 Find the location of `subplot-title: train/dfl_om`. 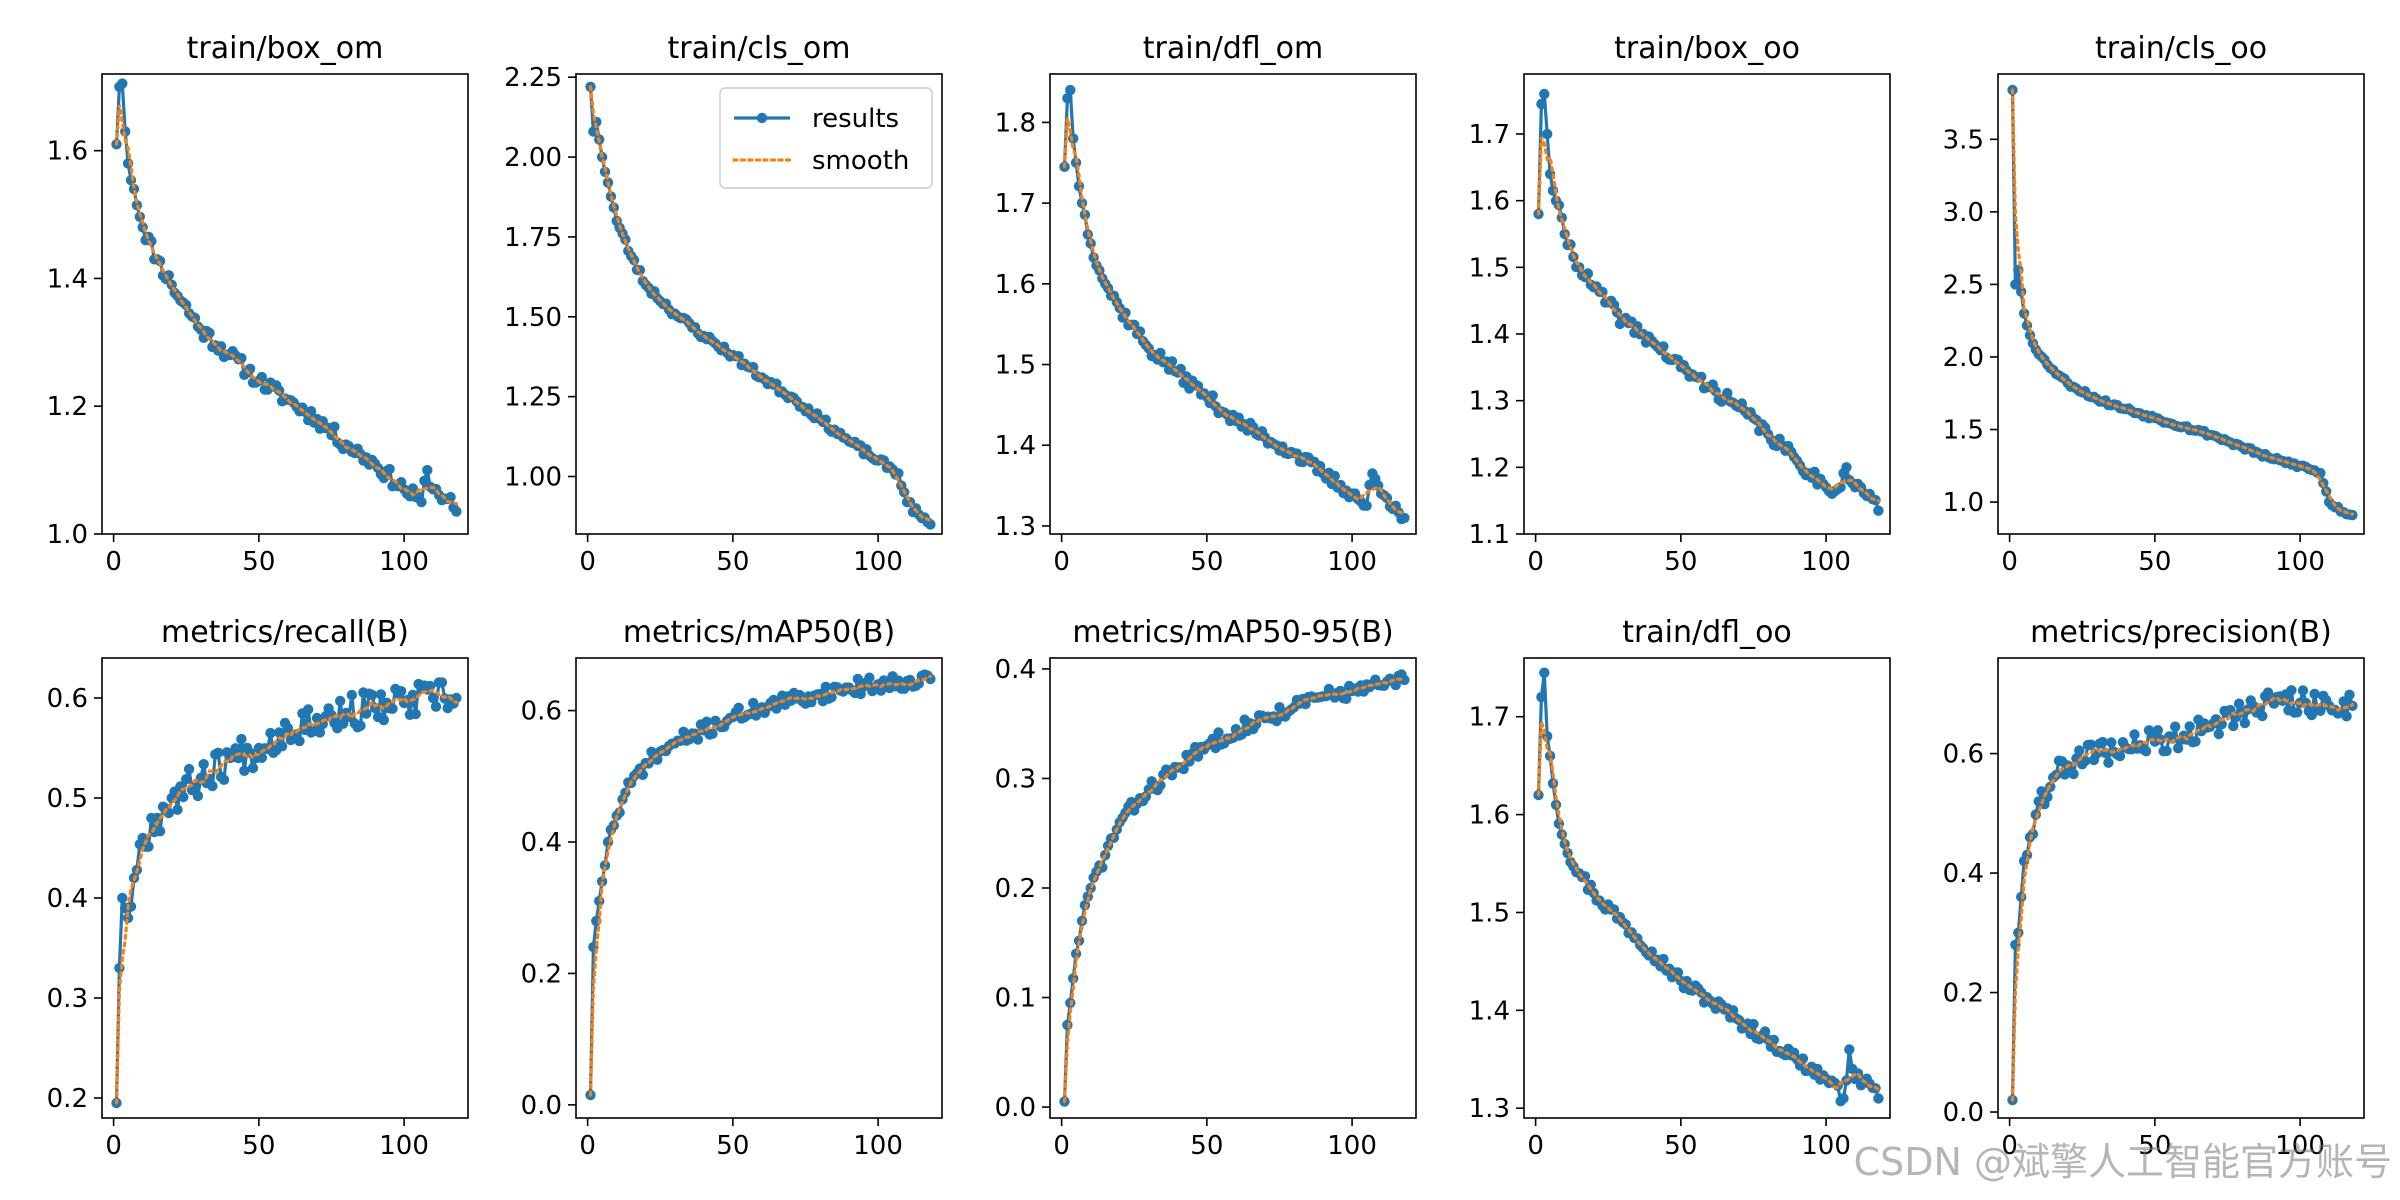

subplot-title: train/dfl_om is located at coordinates (1233, 48).